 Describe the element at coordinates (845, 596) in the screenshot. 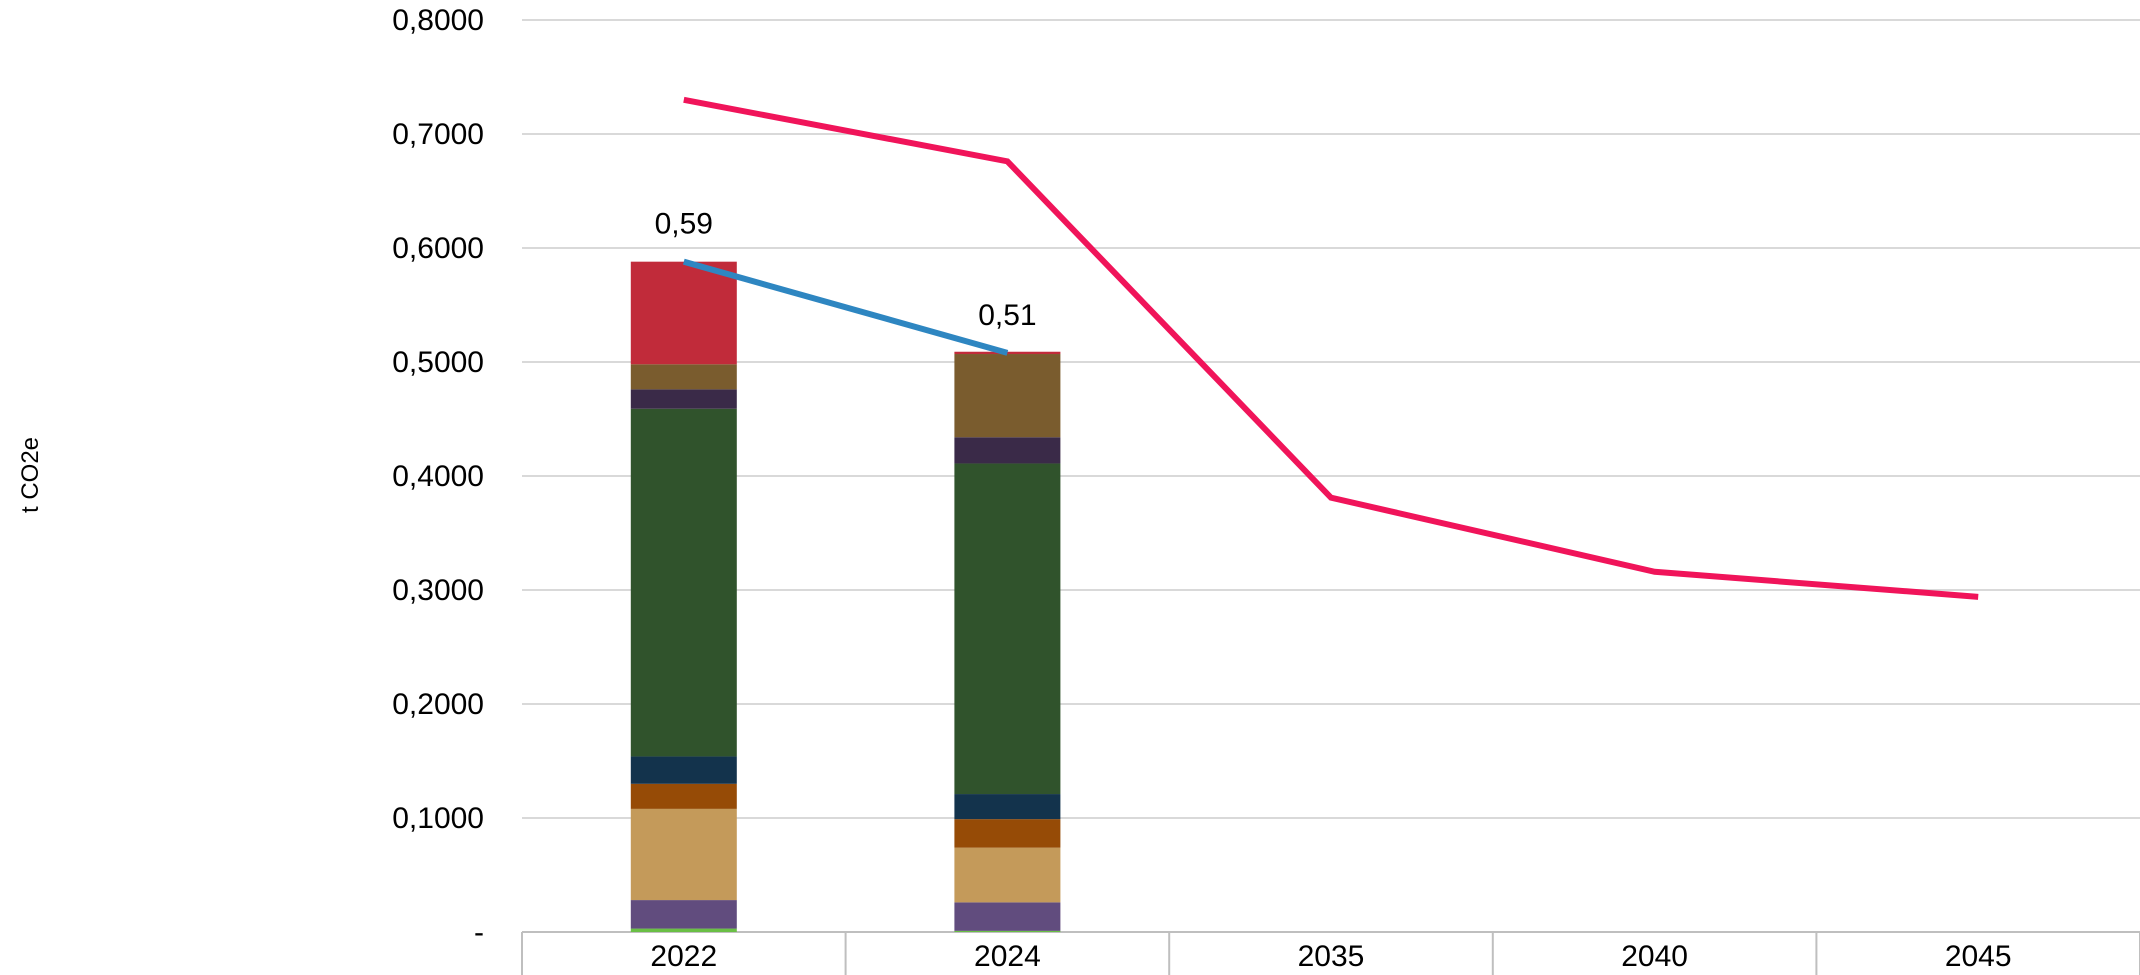

I see `stacked-bars` at that location.